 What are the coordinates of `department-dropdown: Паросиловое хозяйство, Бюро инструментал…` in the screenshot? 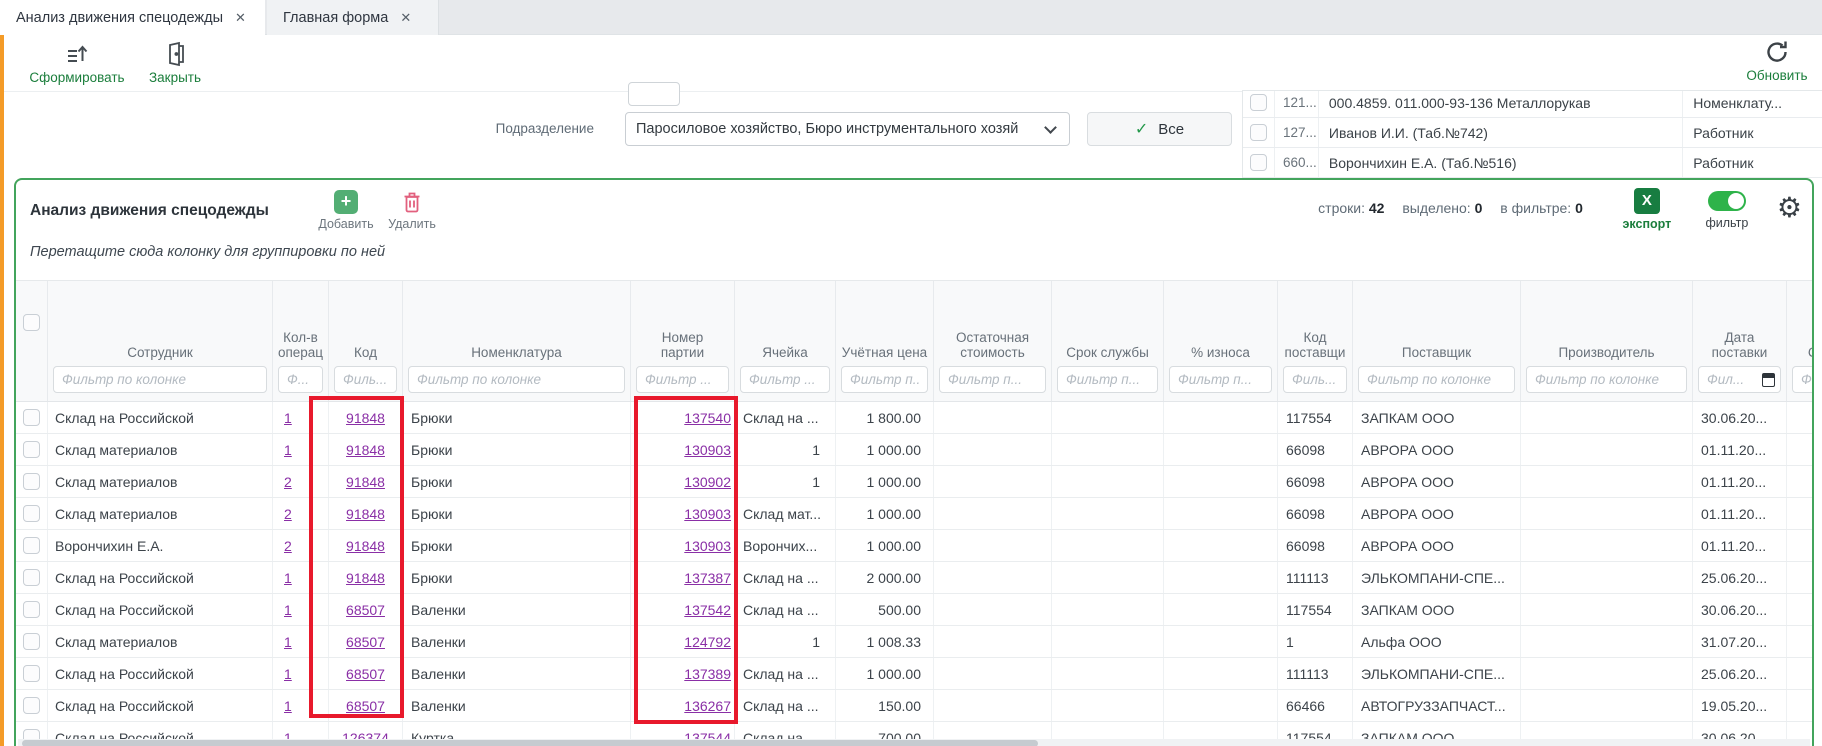 It's located at (847, 129).